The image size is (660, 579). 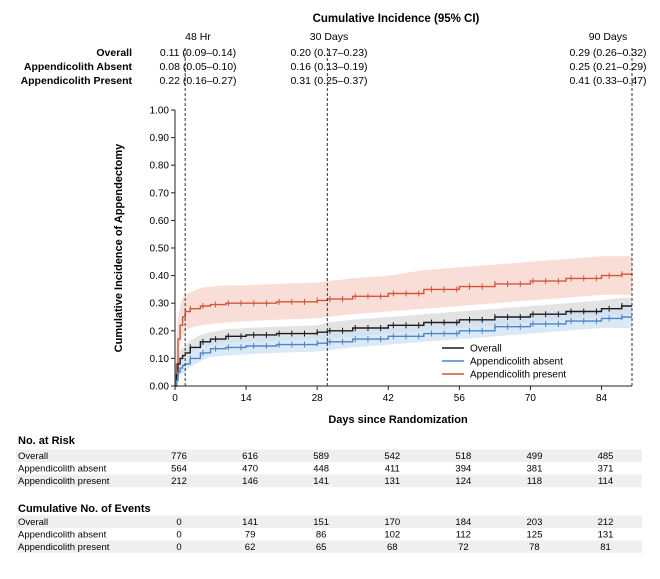 What do you see at coordinates (463, 547) in the screenshot?
I see `events-table-cell: 72` at bounding box center [463, 547].